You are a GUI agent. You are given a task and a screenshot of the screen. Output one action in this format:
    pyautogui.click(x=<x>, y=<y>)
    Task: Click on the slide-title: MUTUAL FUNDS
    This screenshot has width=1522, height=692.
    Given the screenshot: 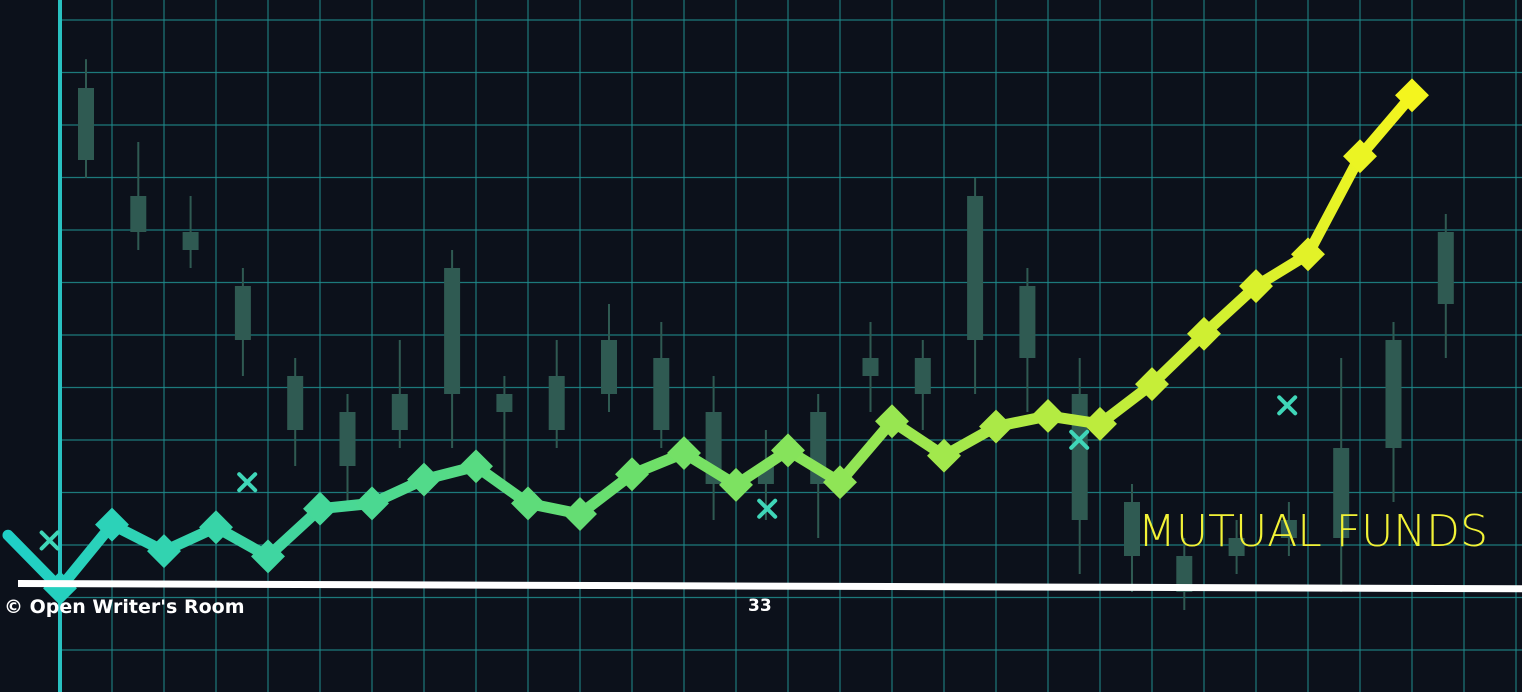 What is the action you would take?
    pyautogui.click(x=1312, y=531)
    